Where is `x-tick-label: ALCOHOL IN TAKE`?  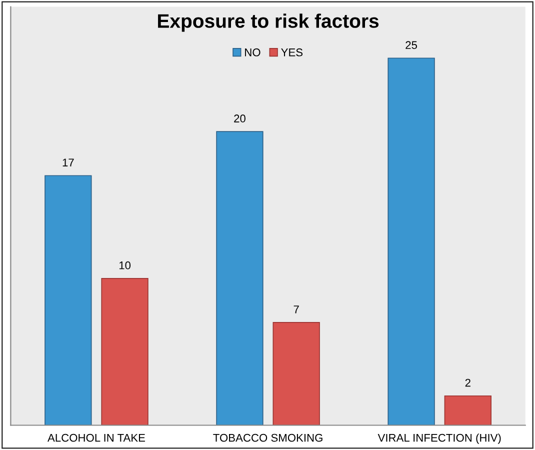 x-tick-label: ALCOHOL IN TAKE is located at coordinates (96, 438).